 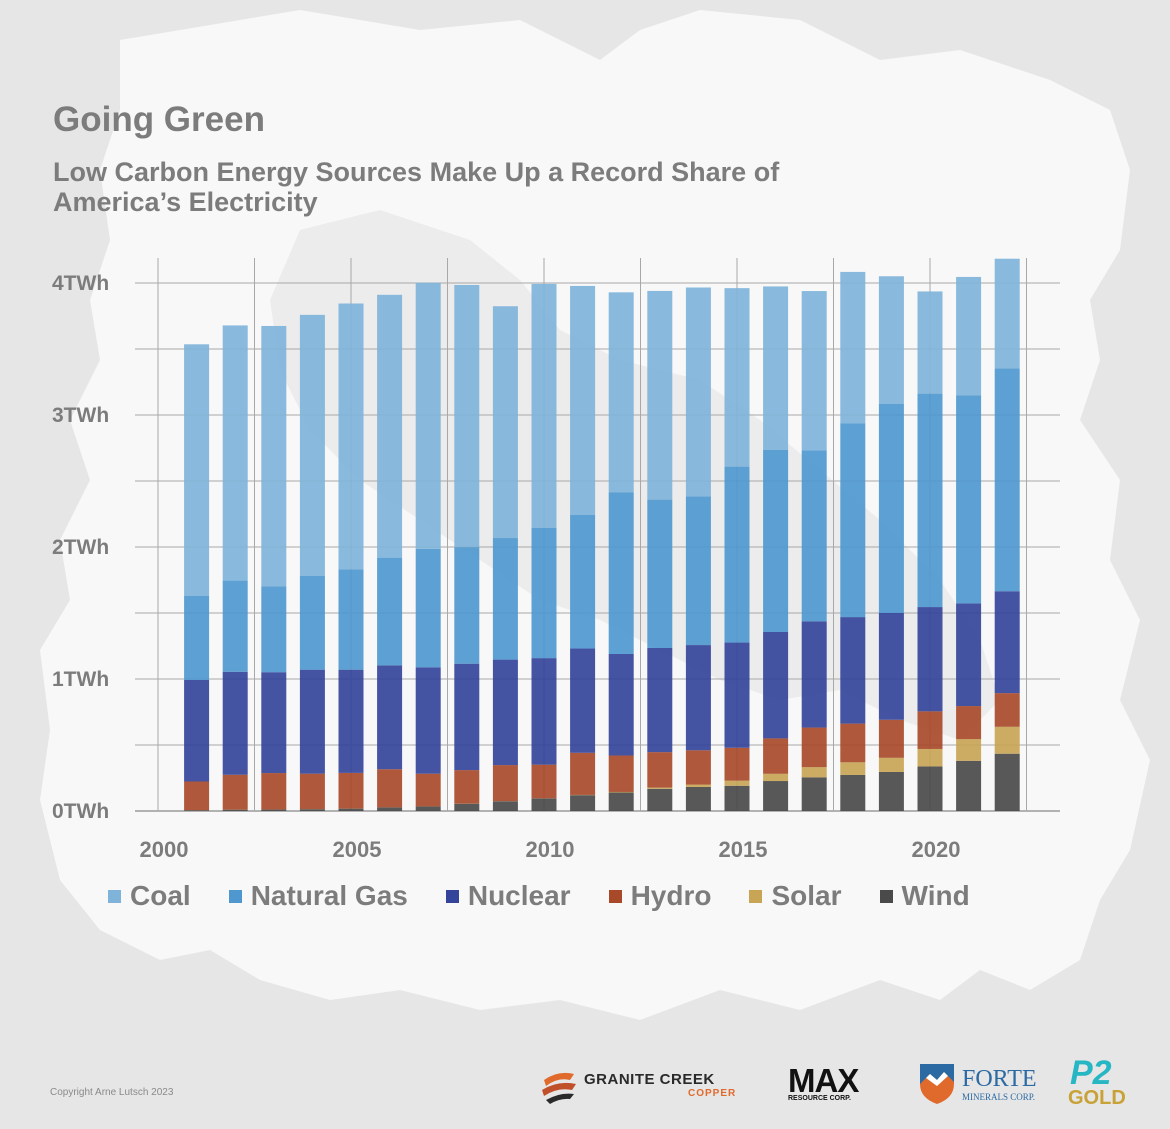 I want to click on legend-label: Coal, so click(x=160, y=895).